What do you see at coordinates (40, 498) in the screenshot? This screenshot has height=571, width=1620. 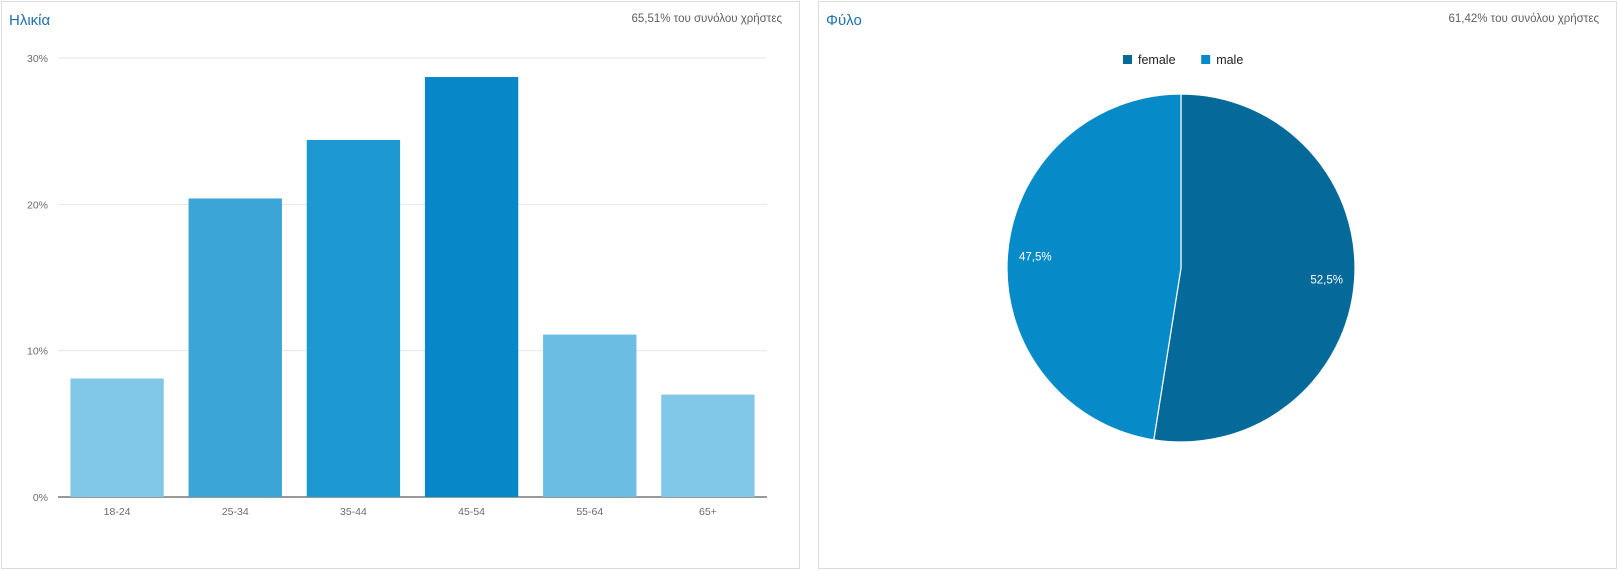 I see `y-tick-label: 0%` at bounding box center [40, 498].